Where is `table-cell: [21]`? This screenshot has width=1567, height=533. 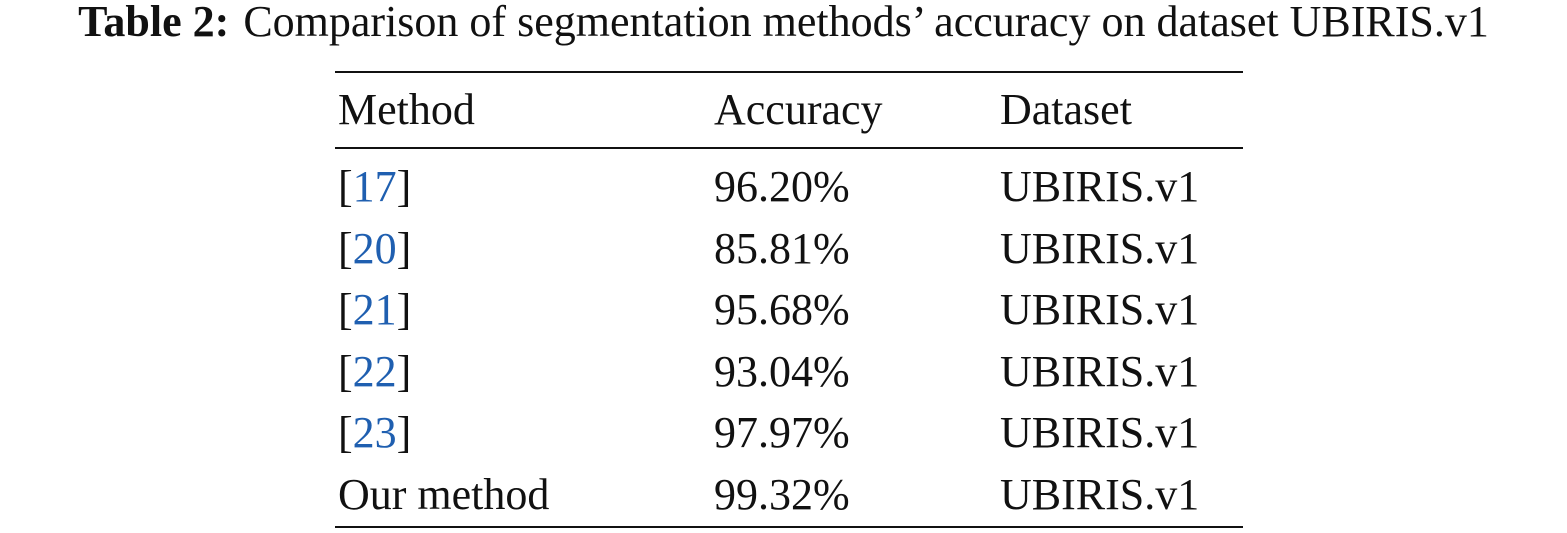 table-cell: [21] is located at coordinates (375, 310).